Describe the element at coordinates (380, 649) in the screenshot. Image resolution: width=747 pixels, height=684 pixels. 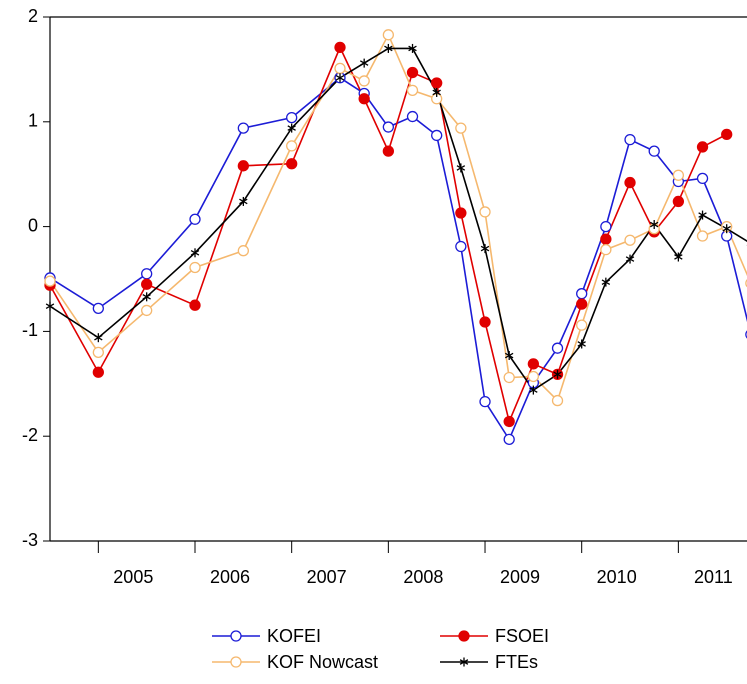
I see `legend: KOFEI FSOEI KOF Nowcast FTEs` at that location.